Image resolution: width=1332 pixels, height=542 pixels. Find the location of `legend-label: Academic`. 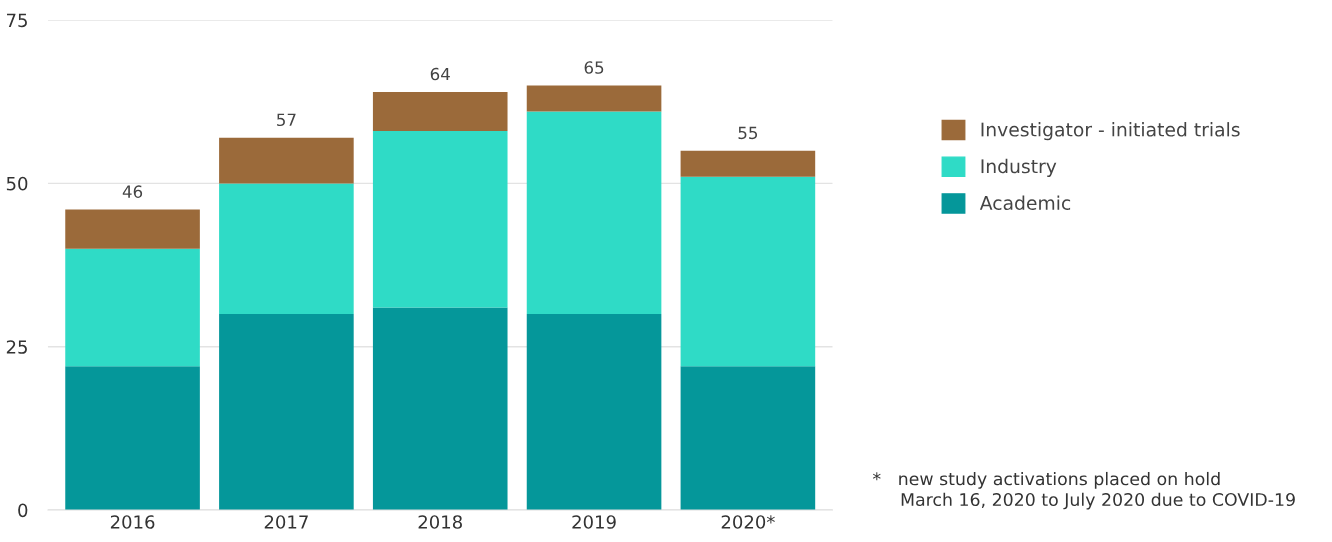

legend-label: Academic is located at coordinates (1025, 203).